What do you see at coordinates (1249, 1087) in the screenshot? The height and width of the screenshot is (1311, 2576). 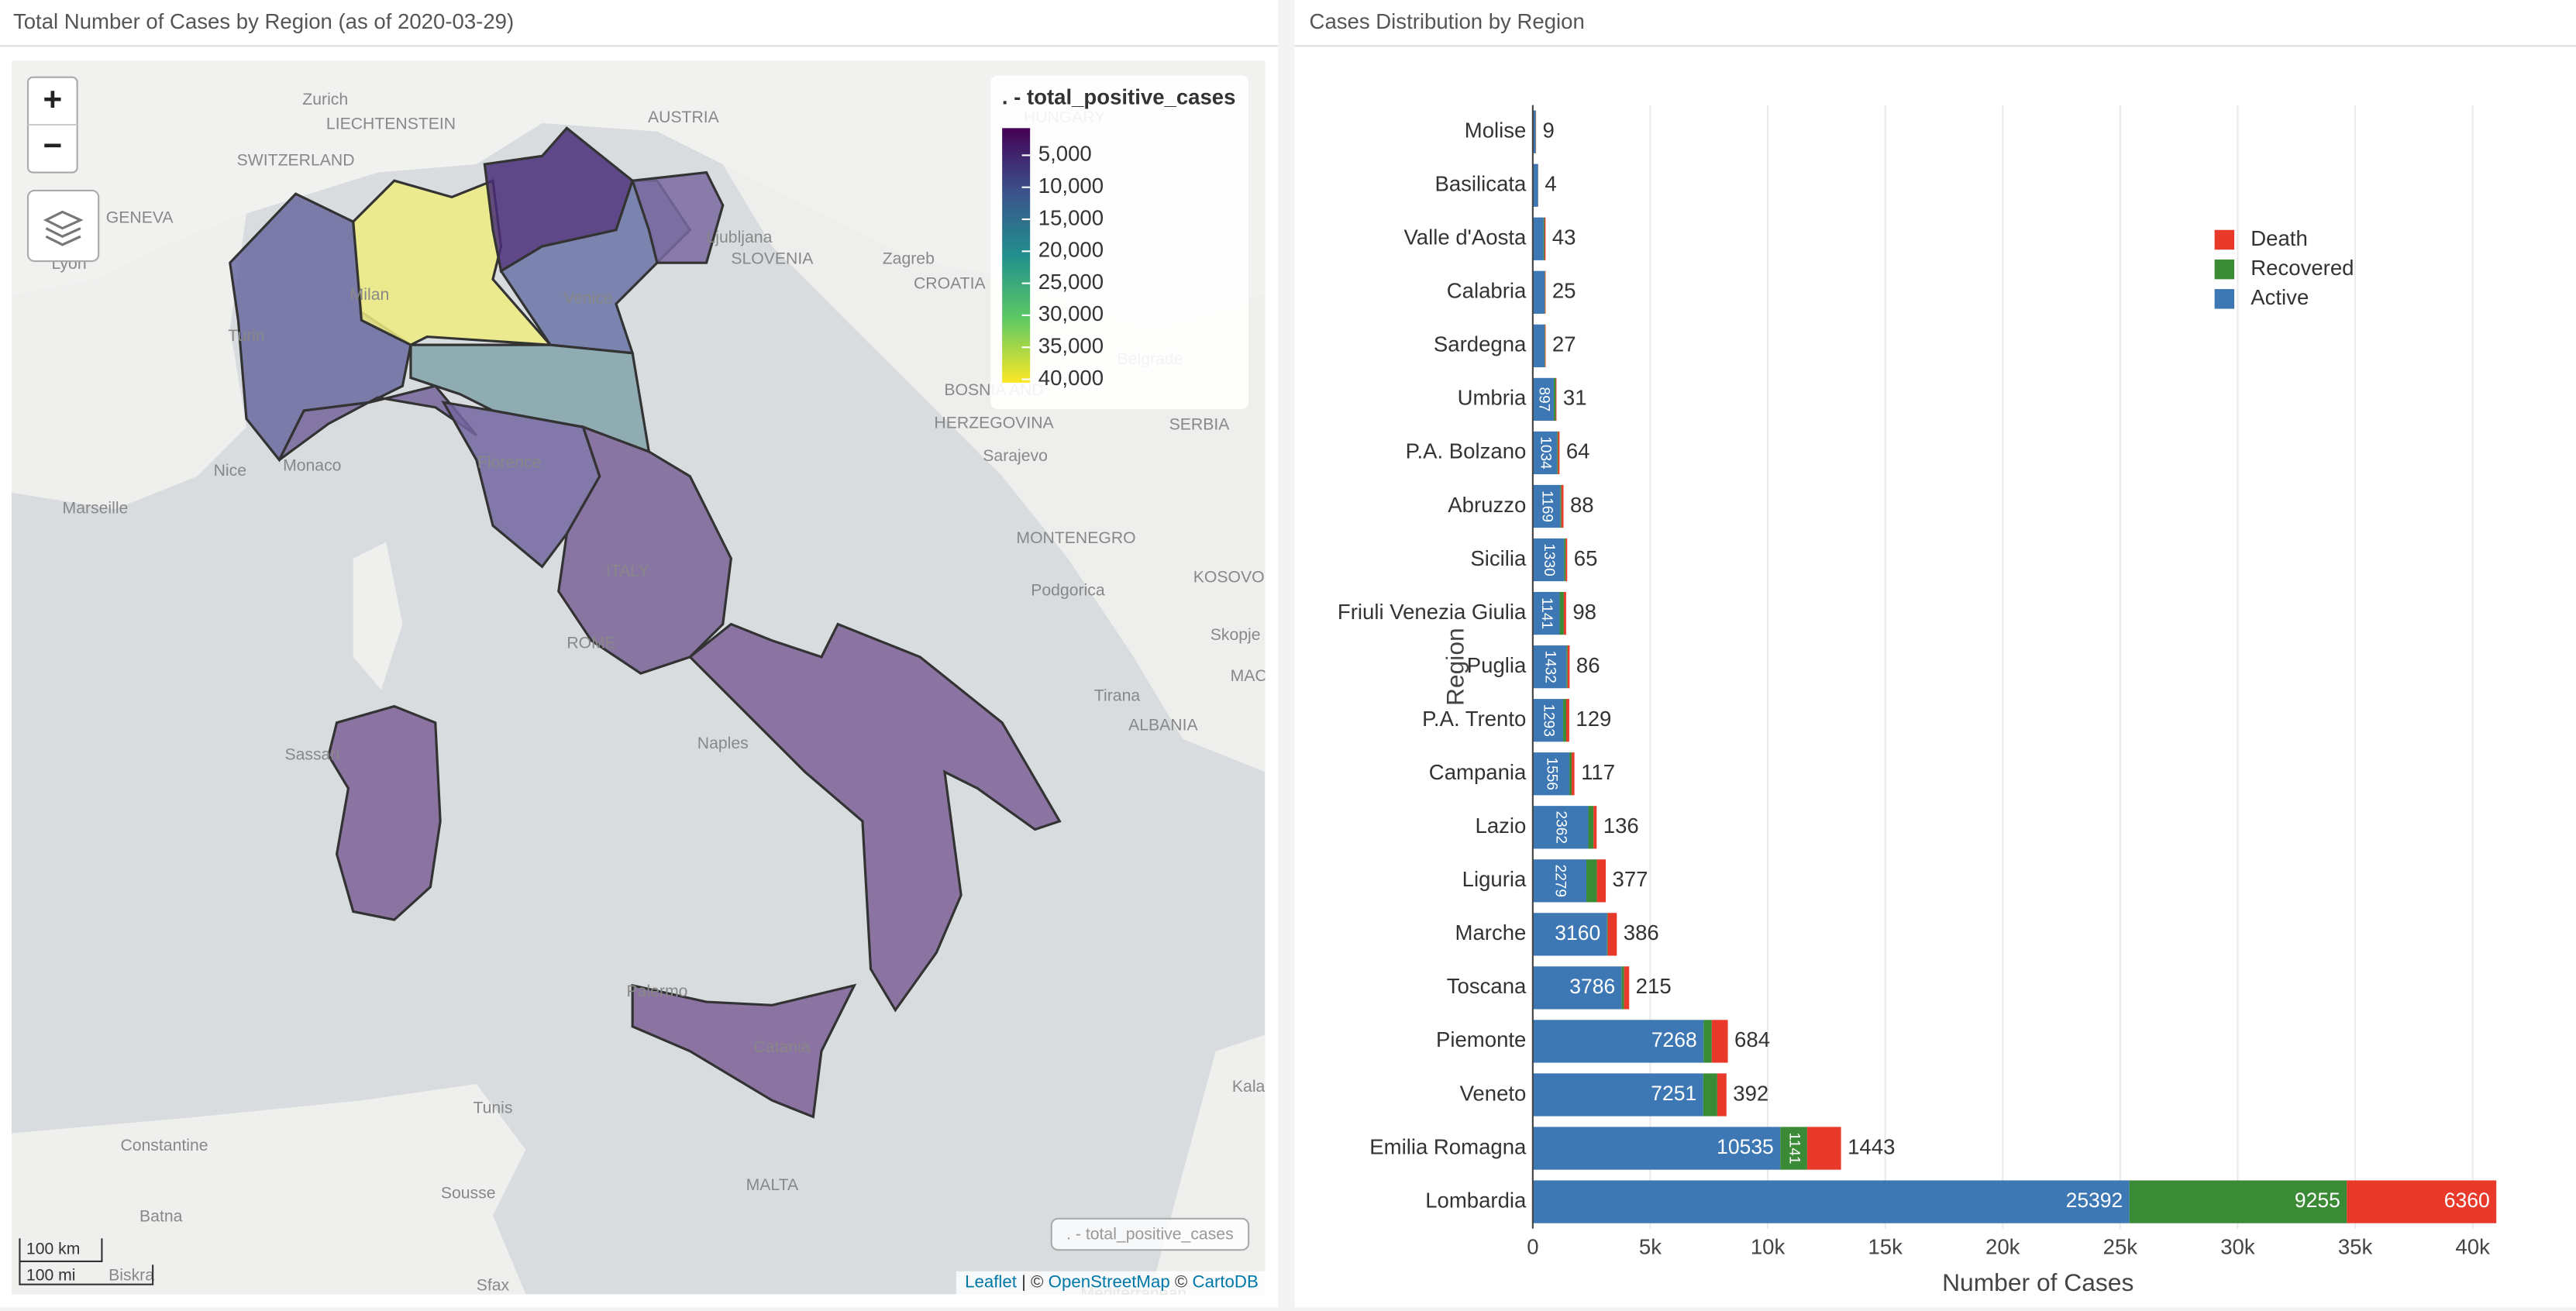 I see `place-label: Kala` at bounding box center [1249, 1087].